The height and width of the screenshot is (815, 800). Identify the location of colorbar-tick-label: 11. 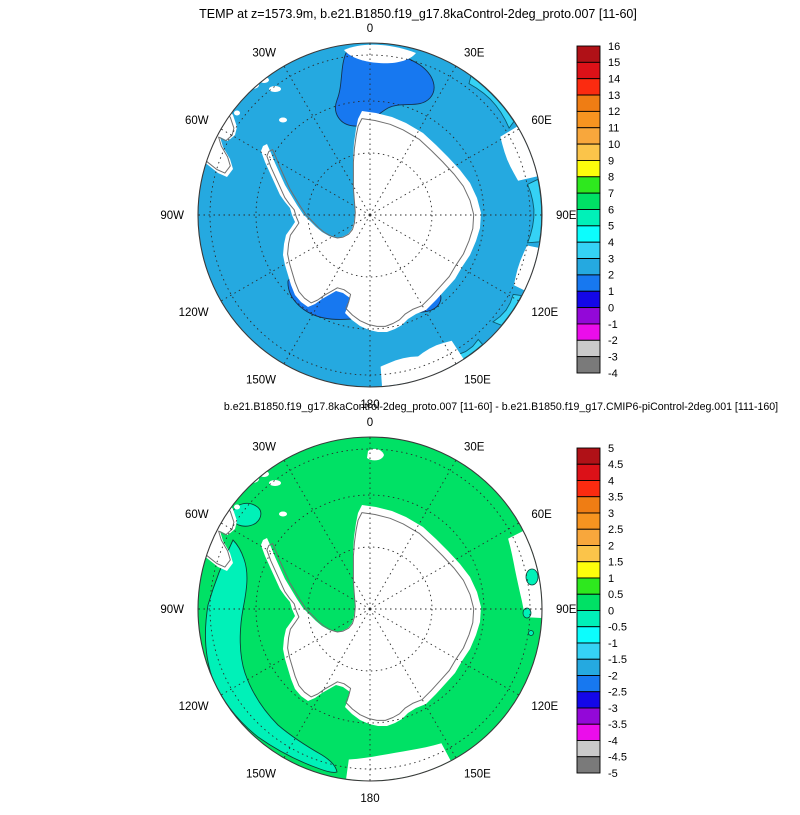
(613, 129).